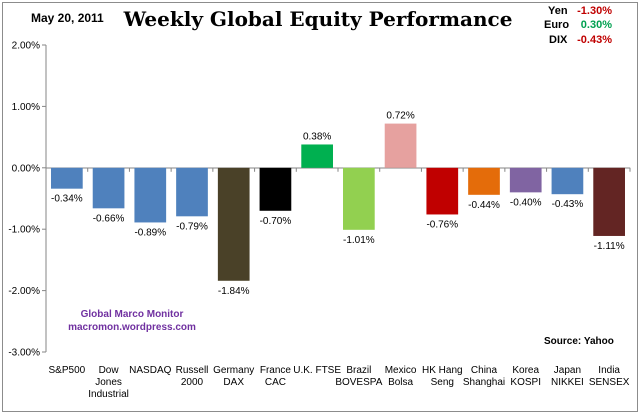 This screenshot has width=640, height=414. I want to click on category-label: U.K. FTSE, so click(317, 370).